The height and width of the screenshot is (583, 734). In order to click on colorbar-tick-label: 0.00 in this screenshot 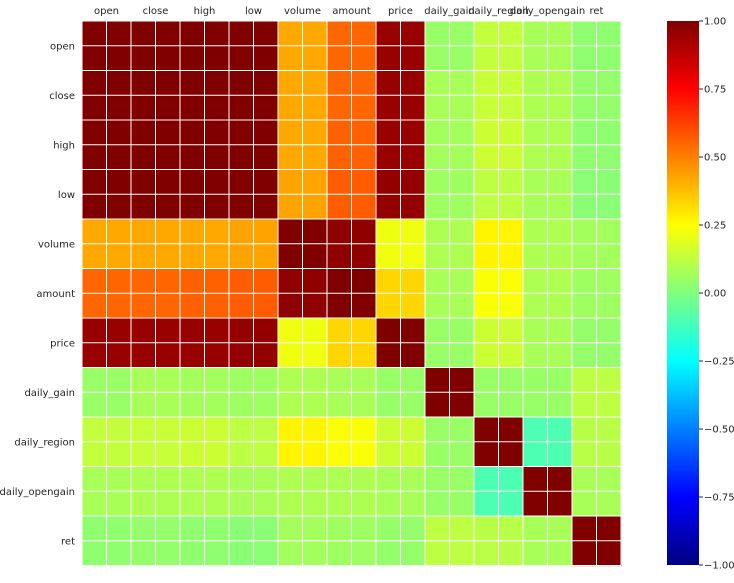, I will do `click(715, 294)`.